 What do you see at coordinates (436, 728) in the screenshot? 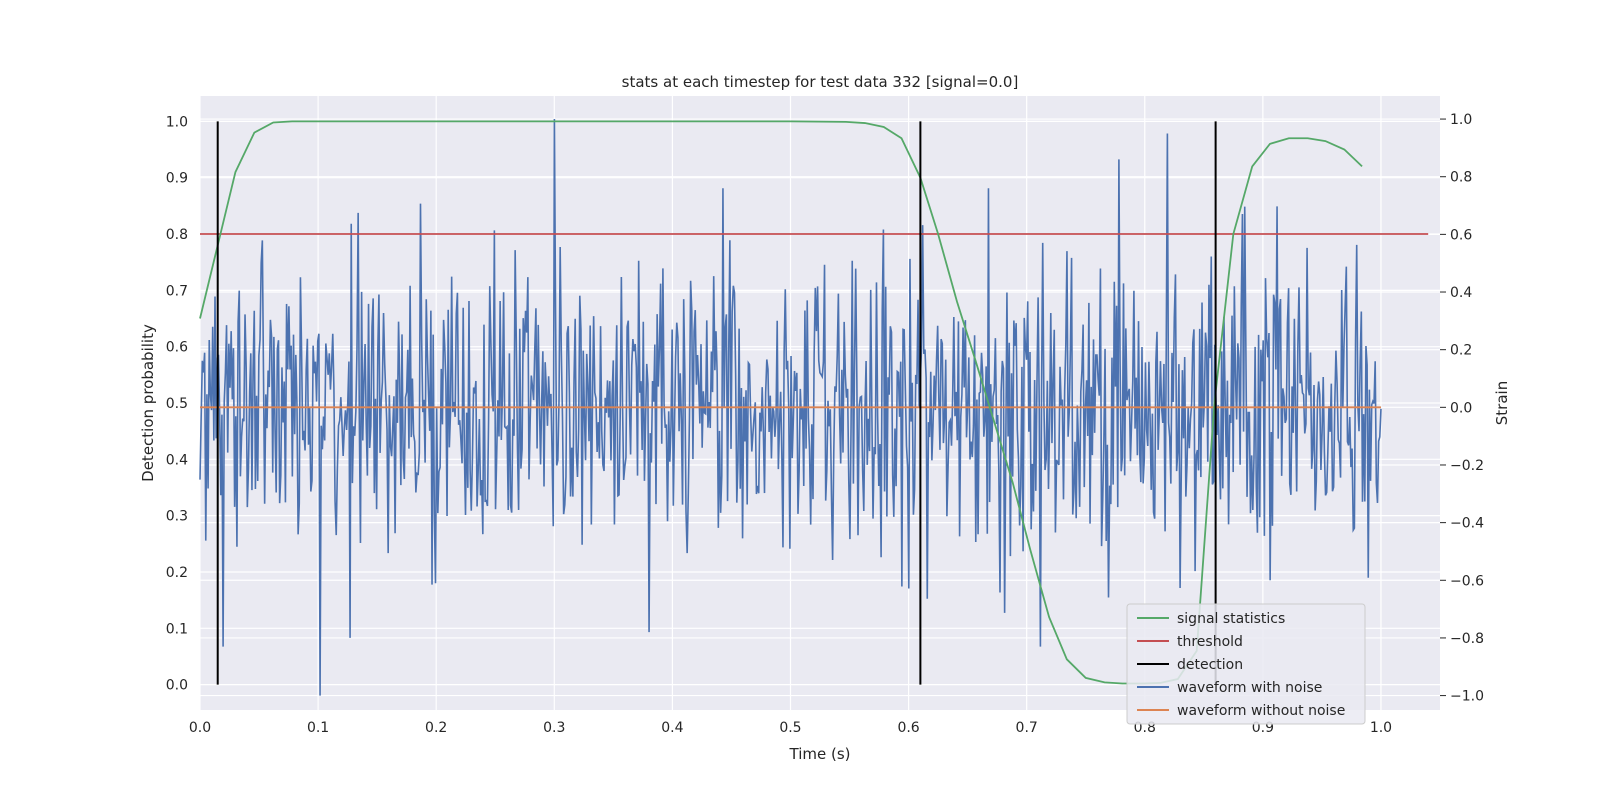
I see `x-tick-label: 0.2` at bounding box center [436, 728].